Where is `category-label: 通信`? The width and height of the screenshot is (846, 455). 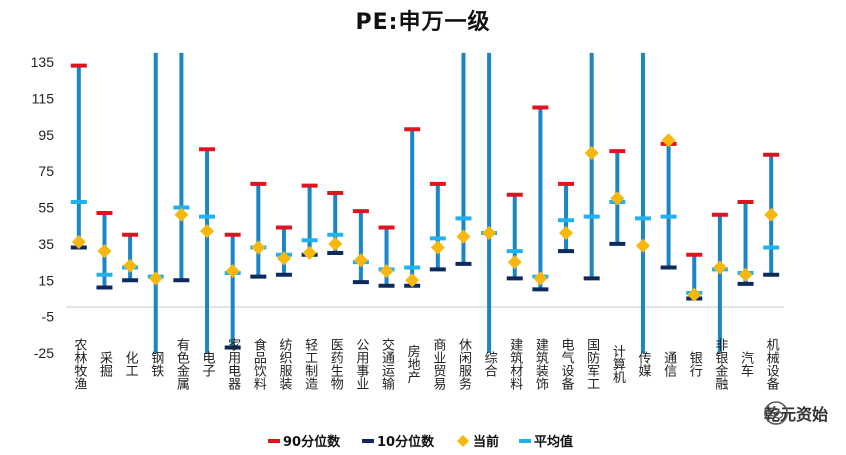 category-label: 通信 is located at coordinates (669, 364).